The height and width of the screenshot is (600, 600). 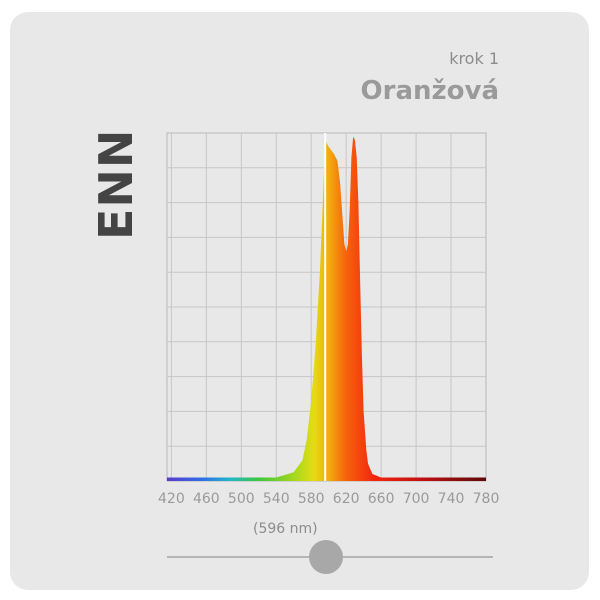 I want to click on x-tick-label: 660, so click(x=381, y=499).